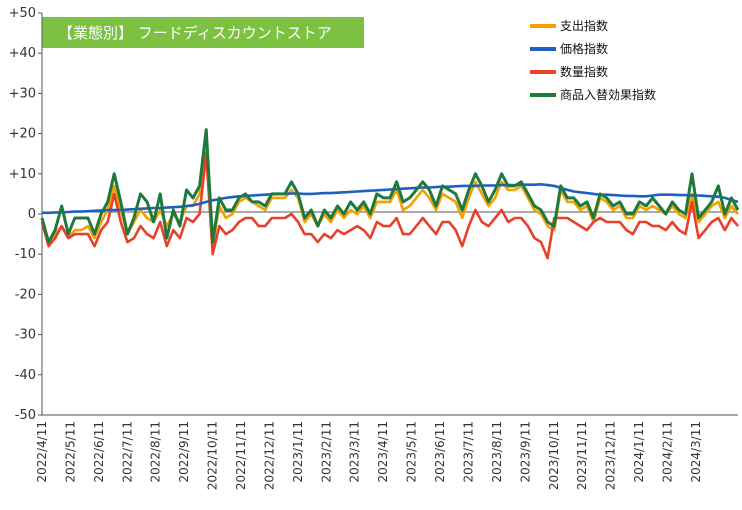 This screenshot has height=510, width=742. Describe the element at coordinates (22, 13) in the screenshot. I see `y-tick-label: +50` at that location.